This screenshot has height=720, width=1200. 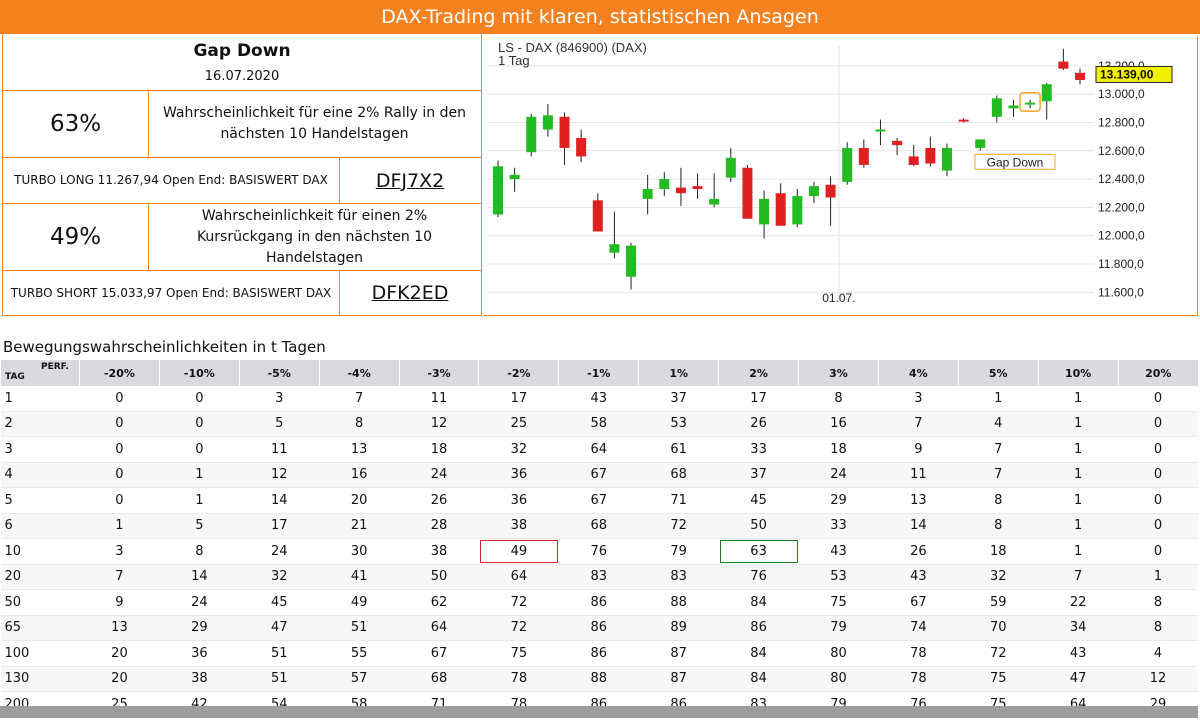 I want to click on row-days: 1, so click(x=40, y=399).